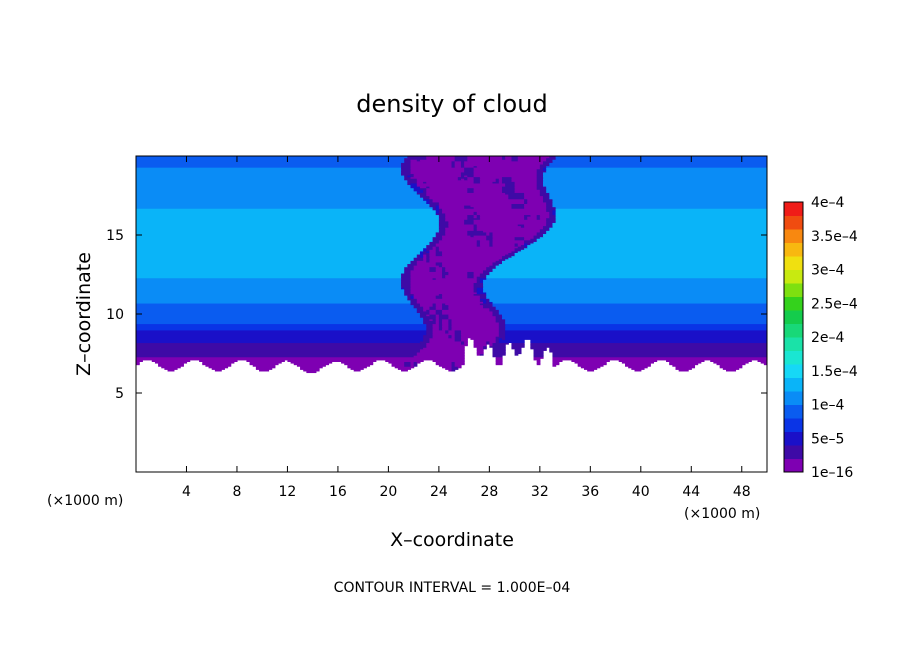 The image size is (904, 654). Describe the element at coordinates (742, 492) in the screenshot. I see `x-tick-label: 48` at that location.